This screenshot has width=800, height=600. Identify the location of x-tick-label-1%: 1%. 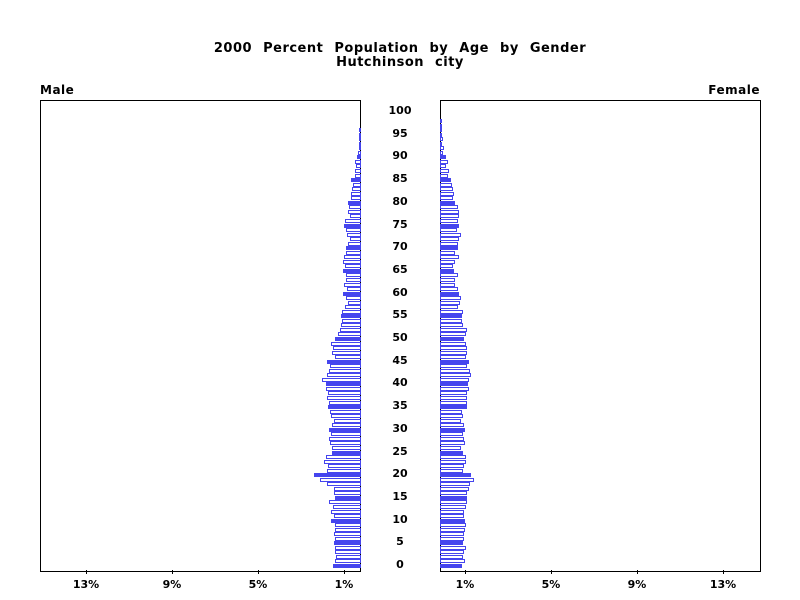
(344, 584).